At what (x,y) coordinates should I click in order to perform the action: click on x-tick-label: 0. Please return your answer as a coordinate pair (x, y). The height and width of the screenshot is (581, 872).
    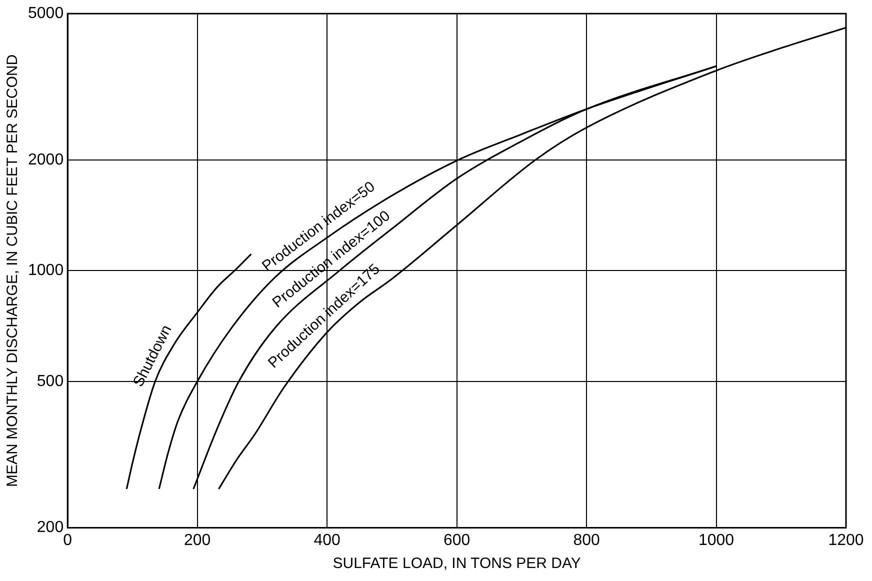
    Looking at the image, I should click on (67, 540).